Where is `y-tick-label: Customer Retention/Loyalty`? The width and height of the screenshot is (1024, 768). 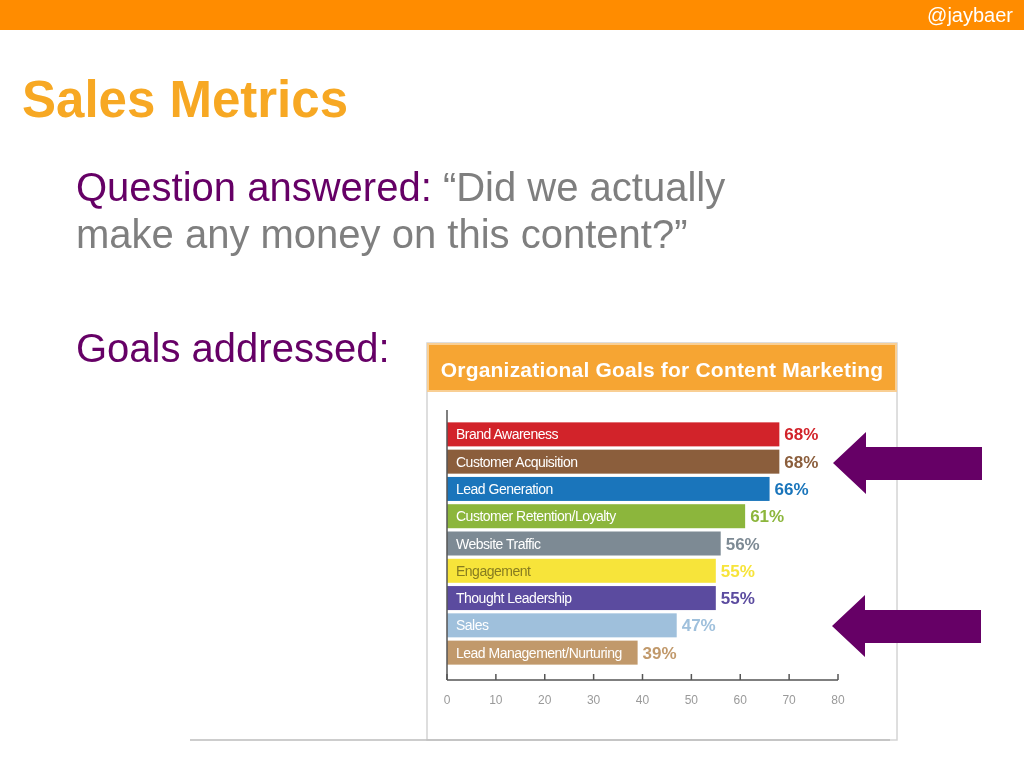
y-tick-label: Customer Retention/Loyalty is located at coordinates (536, 516).